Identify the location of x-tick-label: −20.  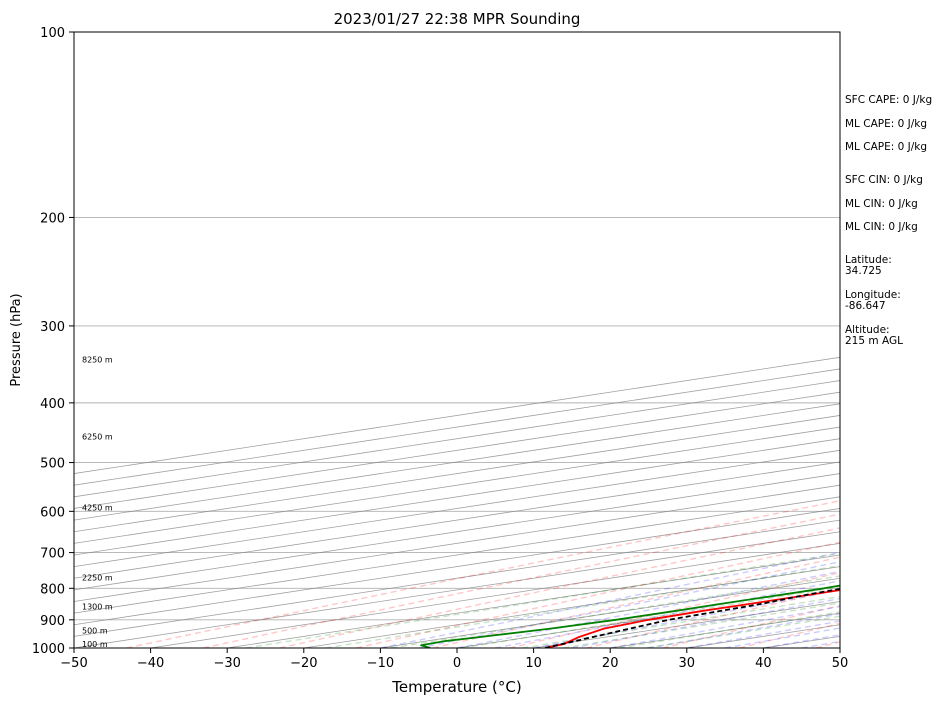
(303, 663).